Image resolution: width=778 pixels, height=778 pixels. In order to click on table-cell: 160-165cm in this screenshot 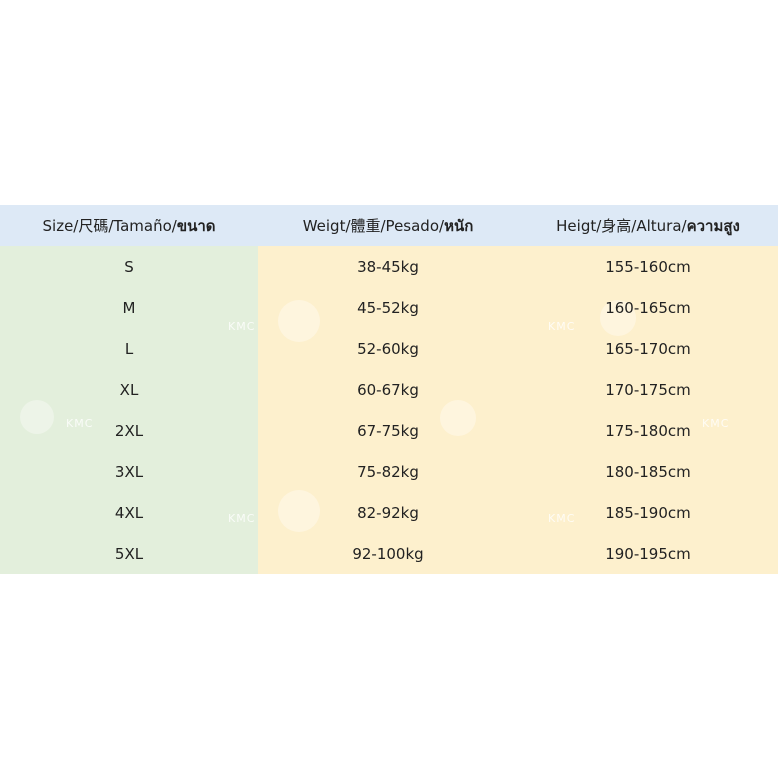, I will do `click(648, 307)`.